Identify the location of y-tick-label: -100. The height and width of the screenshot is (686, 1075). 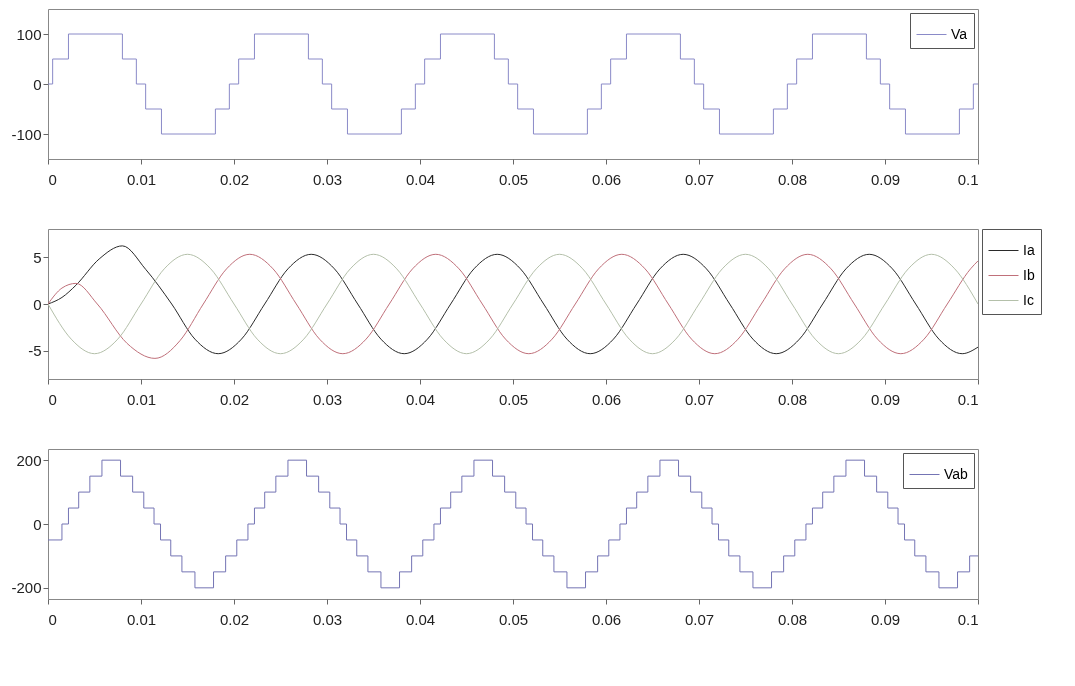
(26, 134).